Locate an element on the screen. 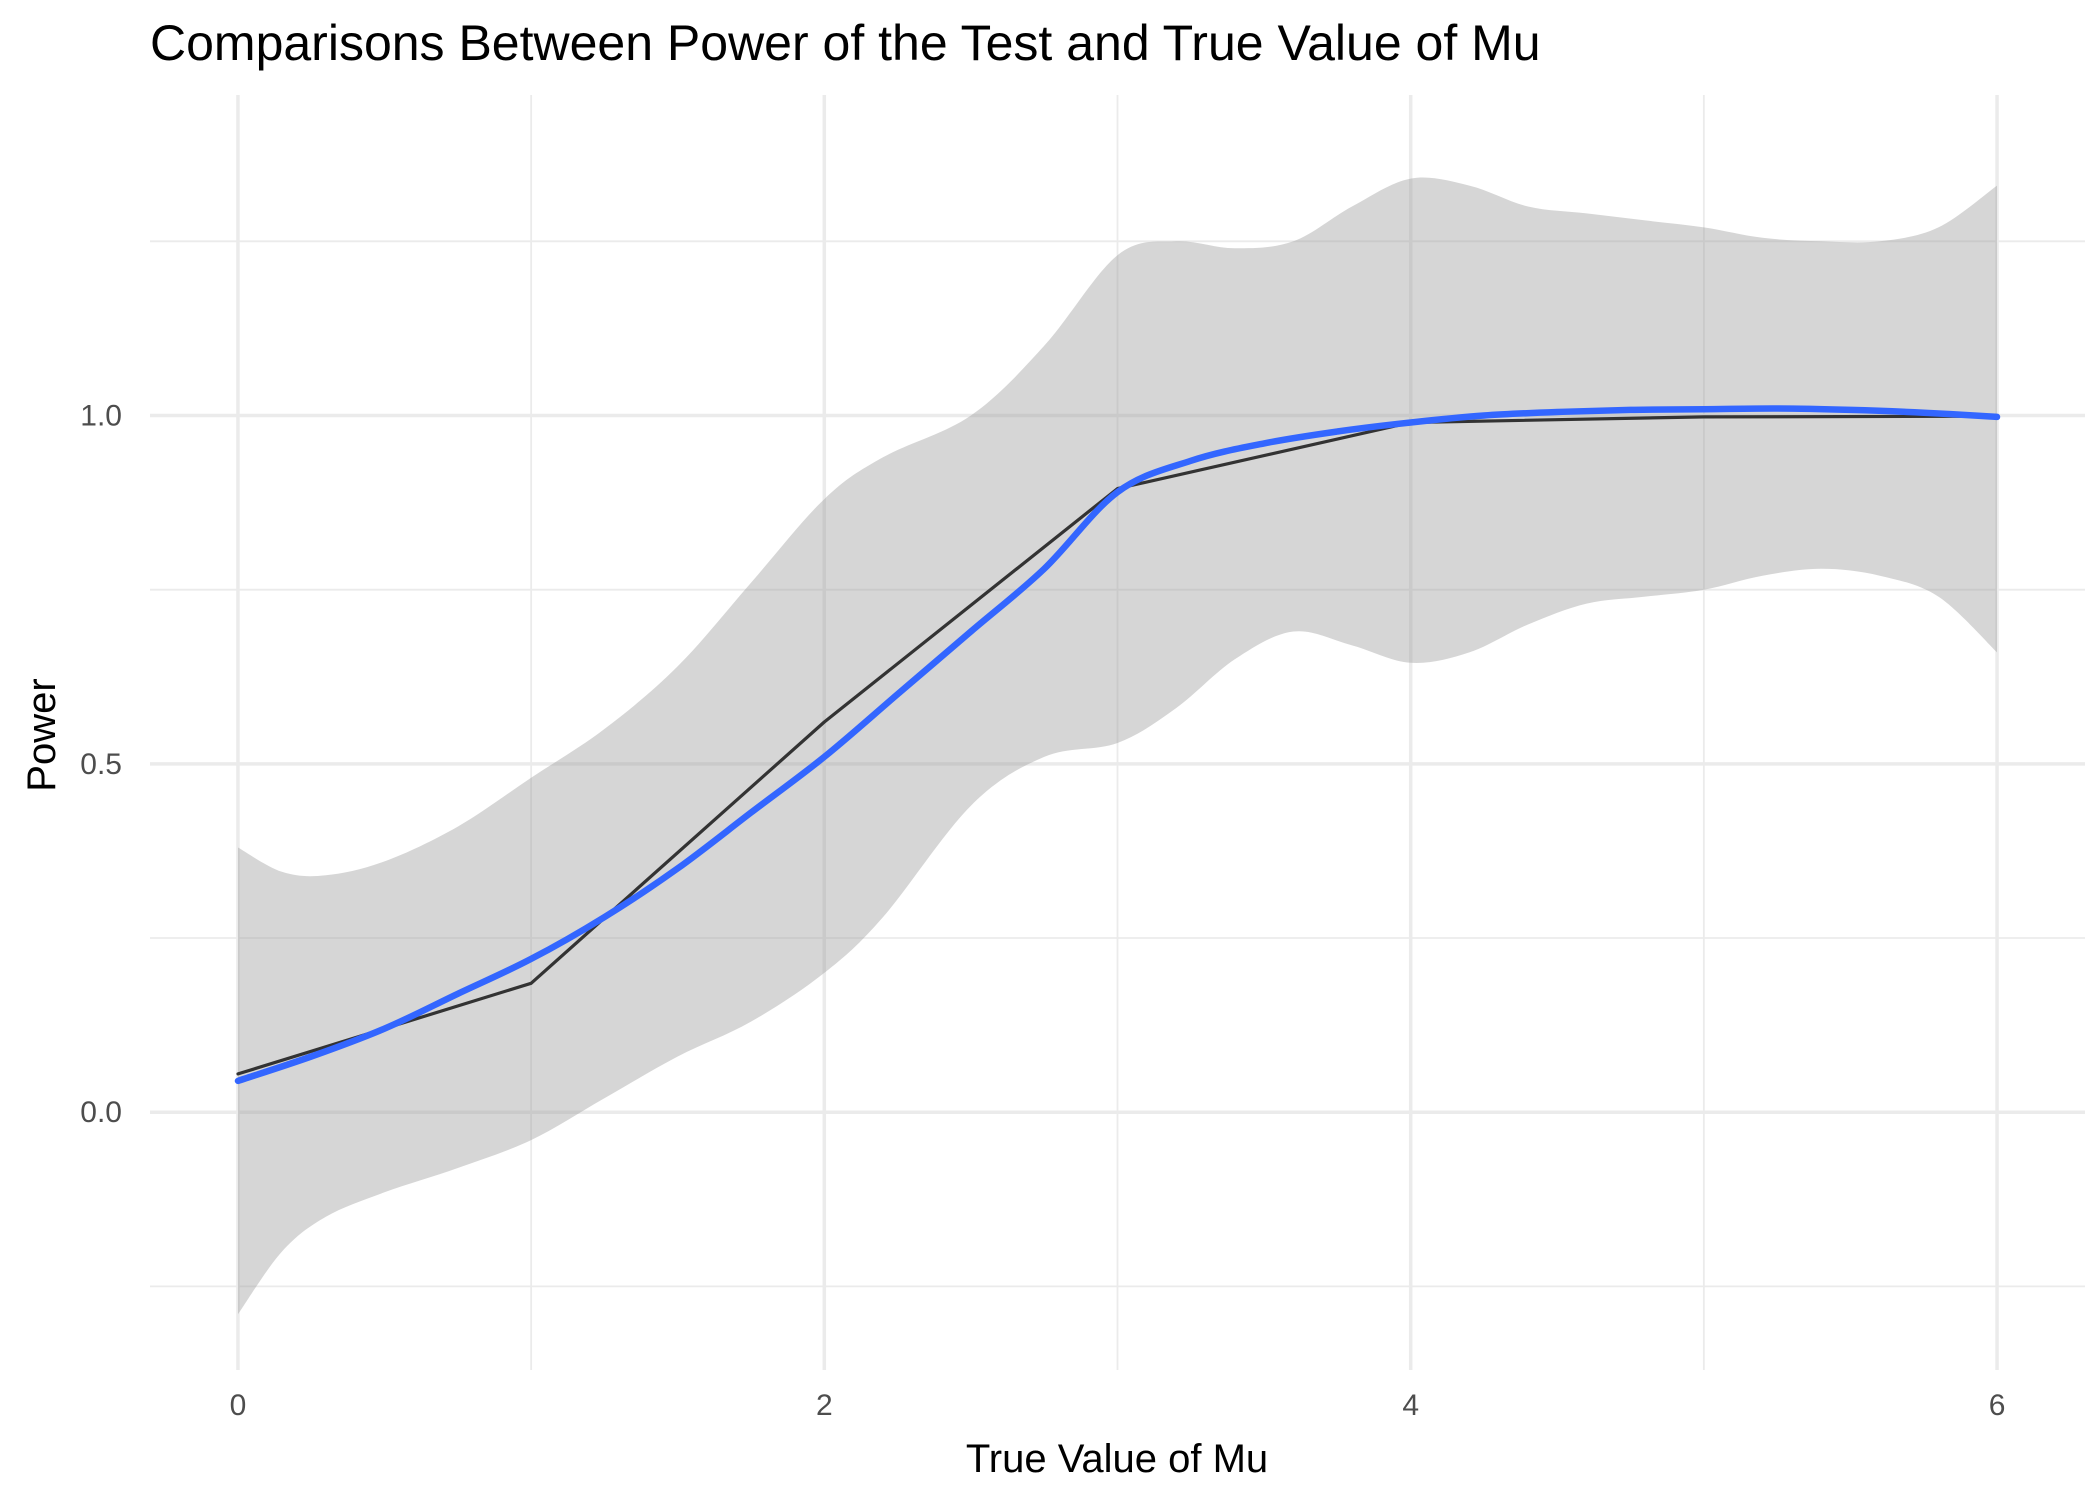 Image resolution: width=2099 pixels, height=1499 pixels. y-axis-title: Power is located at coordinates (42, 734).